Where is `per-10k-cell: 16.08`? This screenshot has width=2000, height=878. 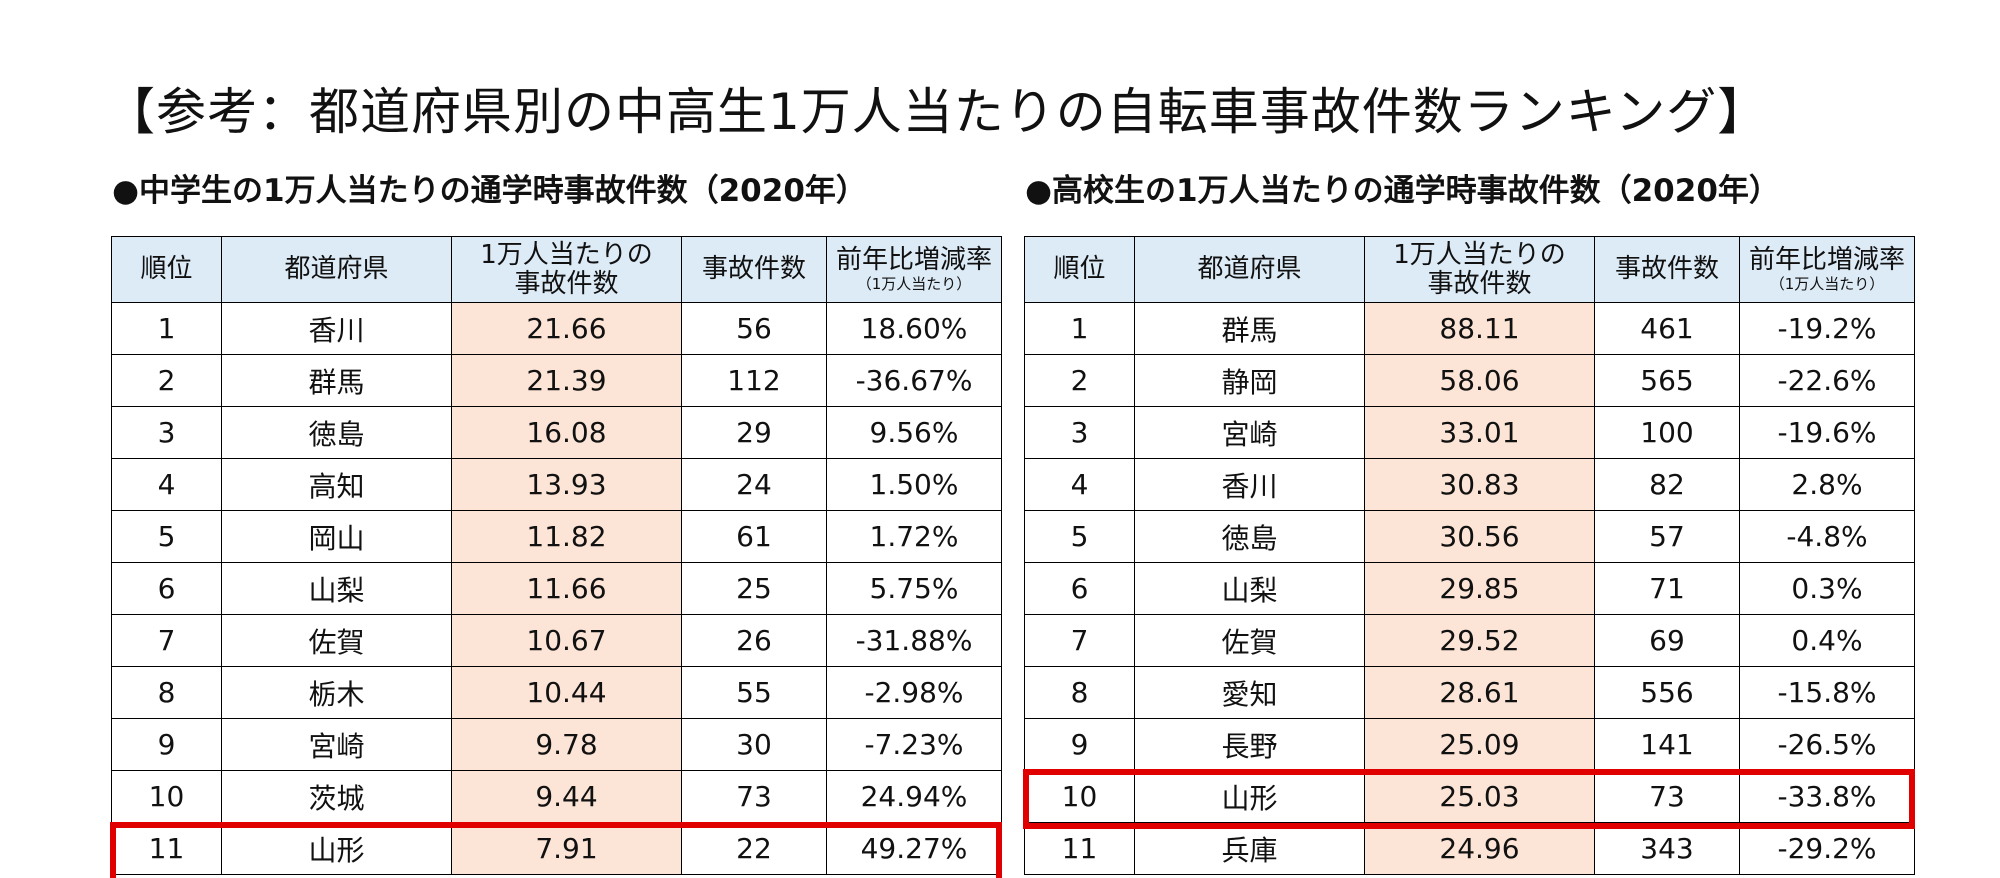 per-10k-cell: 16.08 is located at coordinates (566, 432).